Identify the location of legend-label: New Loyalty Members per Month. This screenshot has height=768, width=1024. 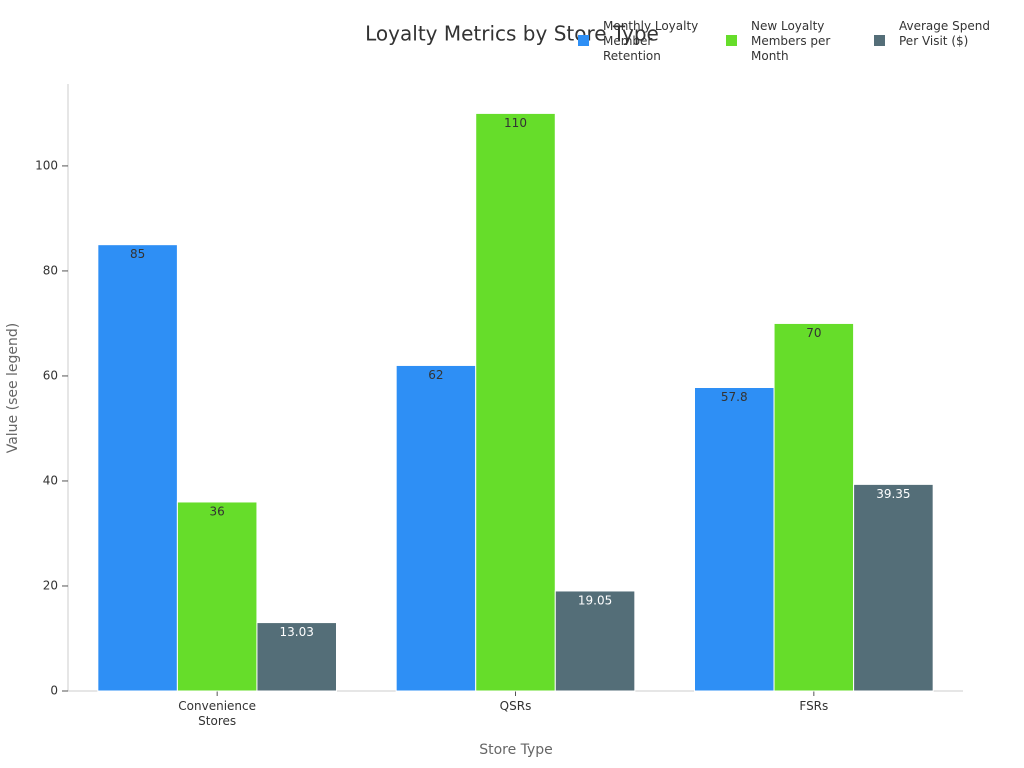
(791, 41).